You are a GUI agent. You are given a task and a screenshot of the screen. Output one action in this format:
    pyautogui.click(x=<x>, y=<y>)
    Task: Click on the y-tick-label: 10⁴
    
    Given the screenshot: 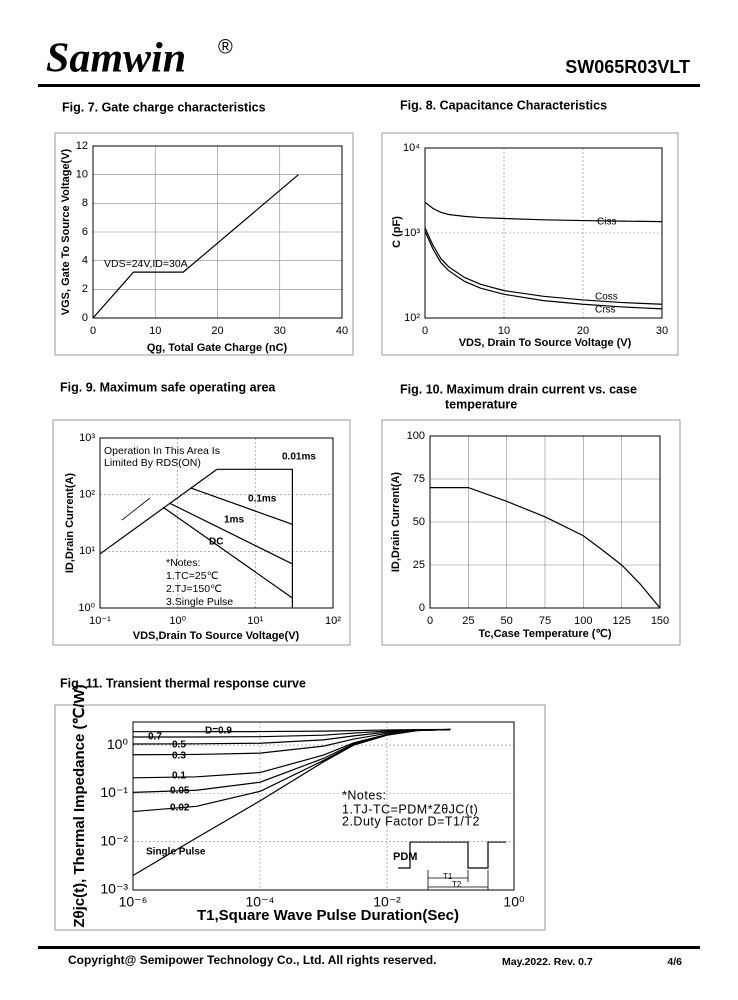 What is the action you would take?
    pyautogui.click(x=411, y=148)
    